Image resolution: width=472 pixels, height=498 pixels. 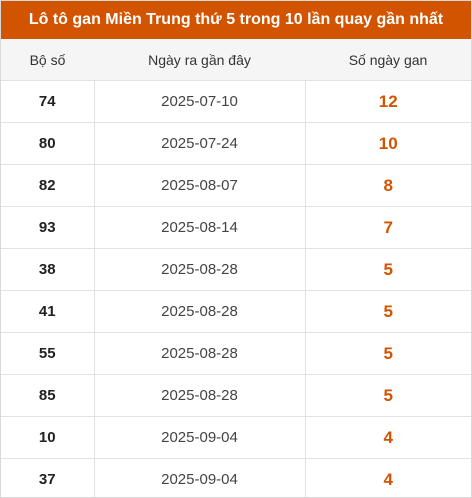 I want to click on last-draw-date: 2025-07-24, so click(x=200, y=143).